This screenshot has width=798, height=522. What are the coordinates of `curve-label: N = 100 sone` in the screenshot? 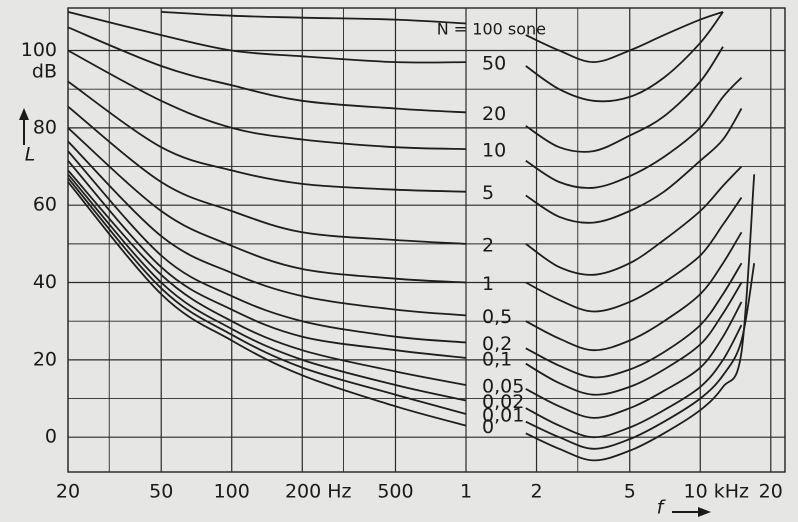 It's located at (491, 29).